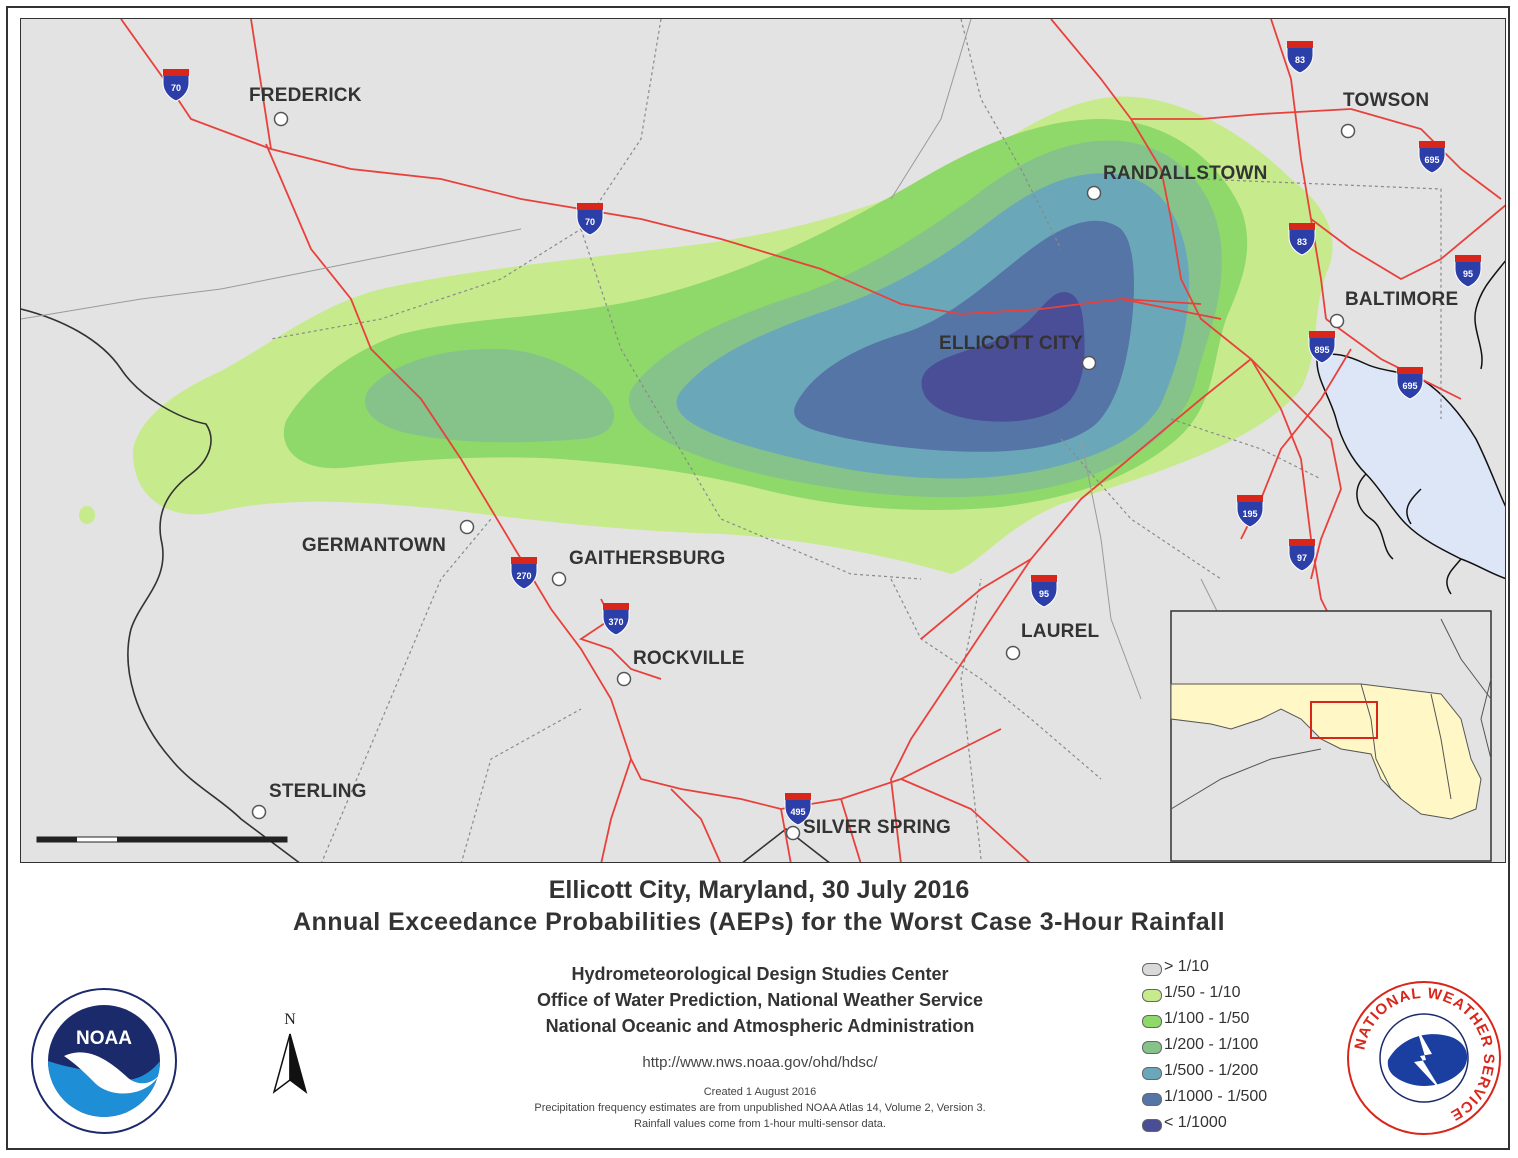  I want to click on legend-item: < 1/1000, so click(1225, 1127).